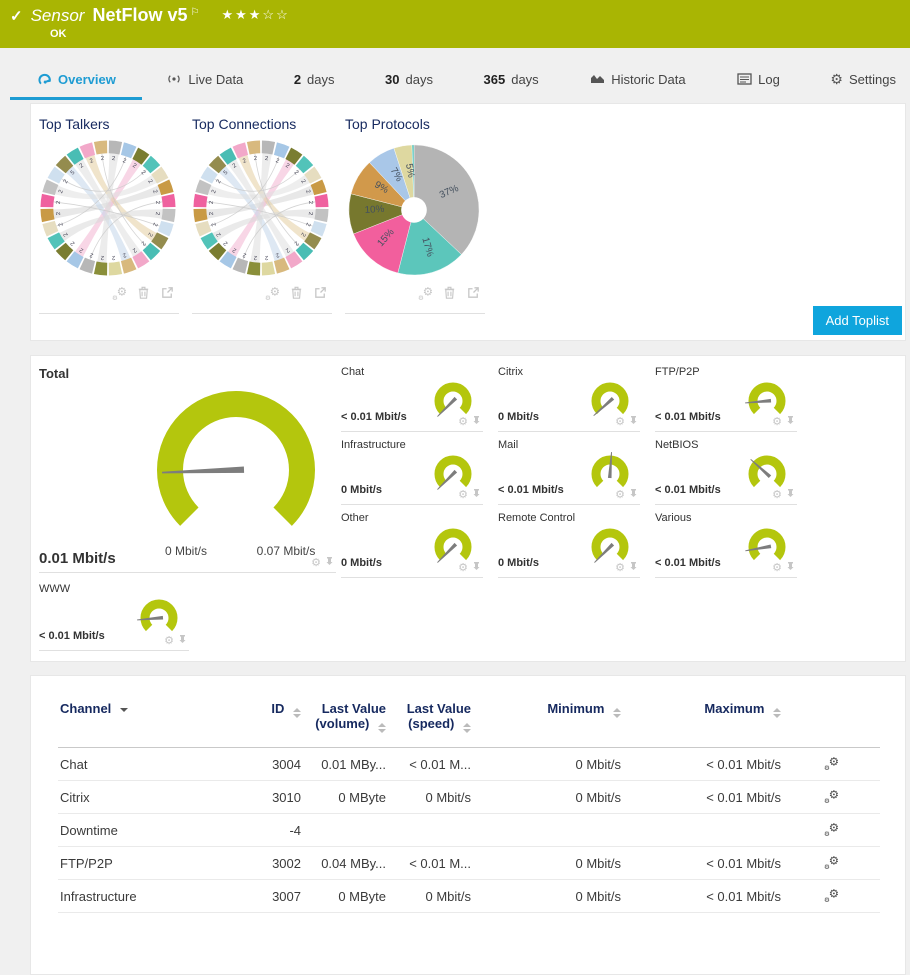 The image size is (910, 975). What do you see at coordinates (569, 398) in the screenshot?
I see `gauge-cell-citrix: Citrix 0 Mbit/s ⚙` at bounding box center [569, 398].